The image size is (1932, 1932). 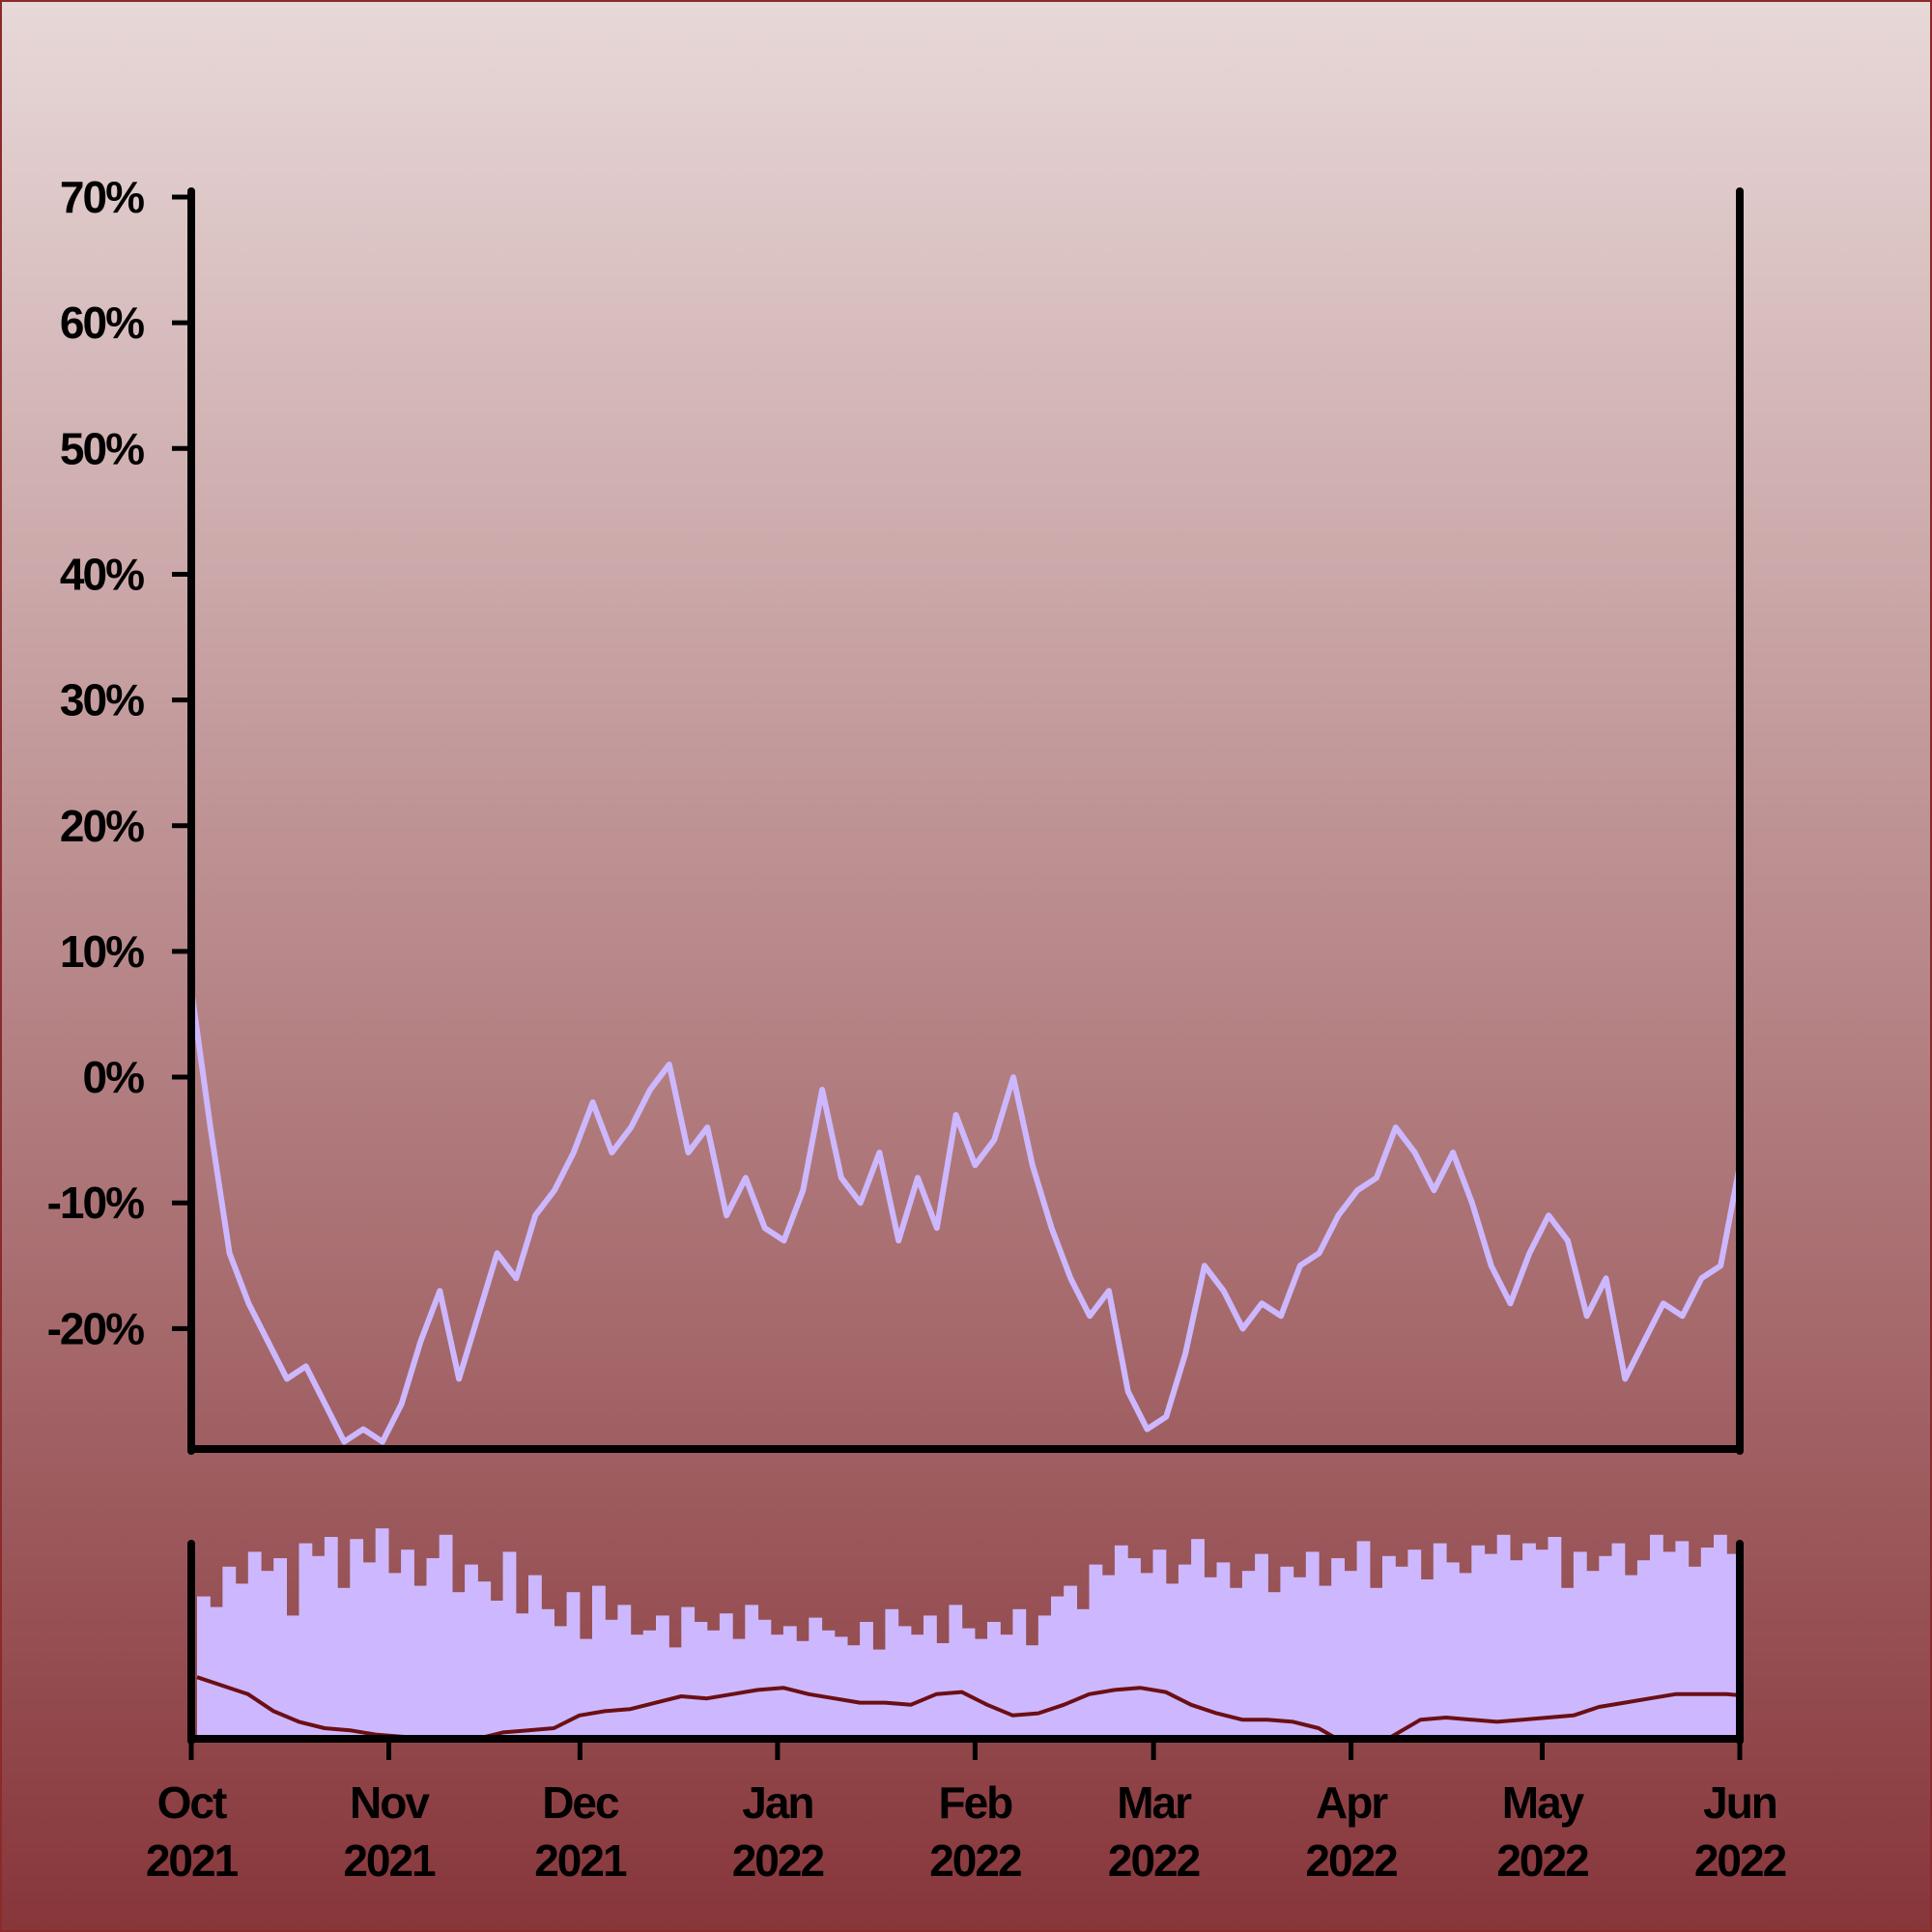 I want to click on x-tick-label-month: Jan, so click(x=777, y=1802).